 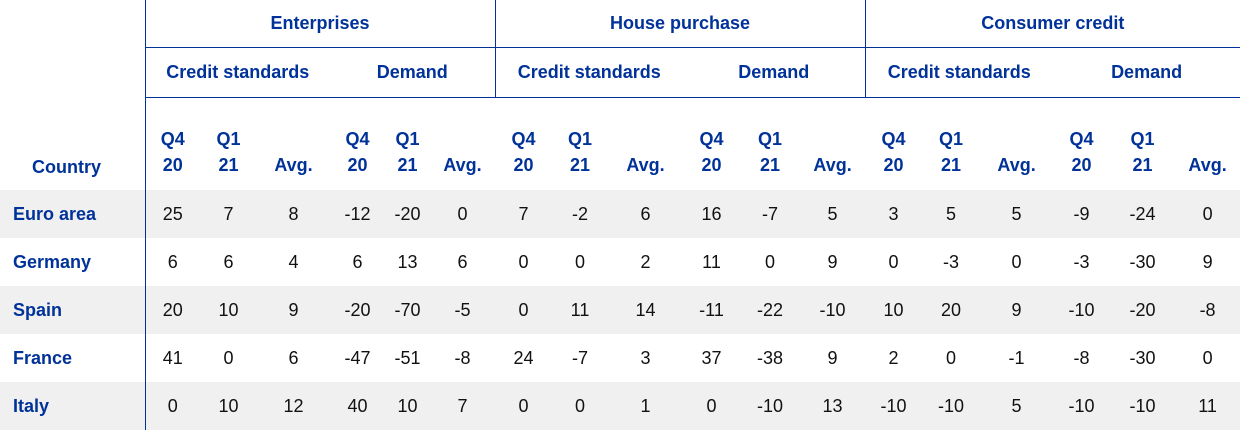 What do you see at coordinates (52, 261) in the screenshot?
I see `country-name: Germany` at bounding box center [52, 261].